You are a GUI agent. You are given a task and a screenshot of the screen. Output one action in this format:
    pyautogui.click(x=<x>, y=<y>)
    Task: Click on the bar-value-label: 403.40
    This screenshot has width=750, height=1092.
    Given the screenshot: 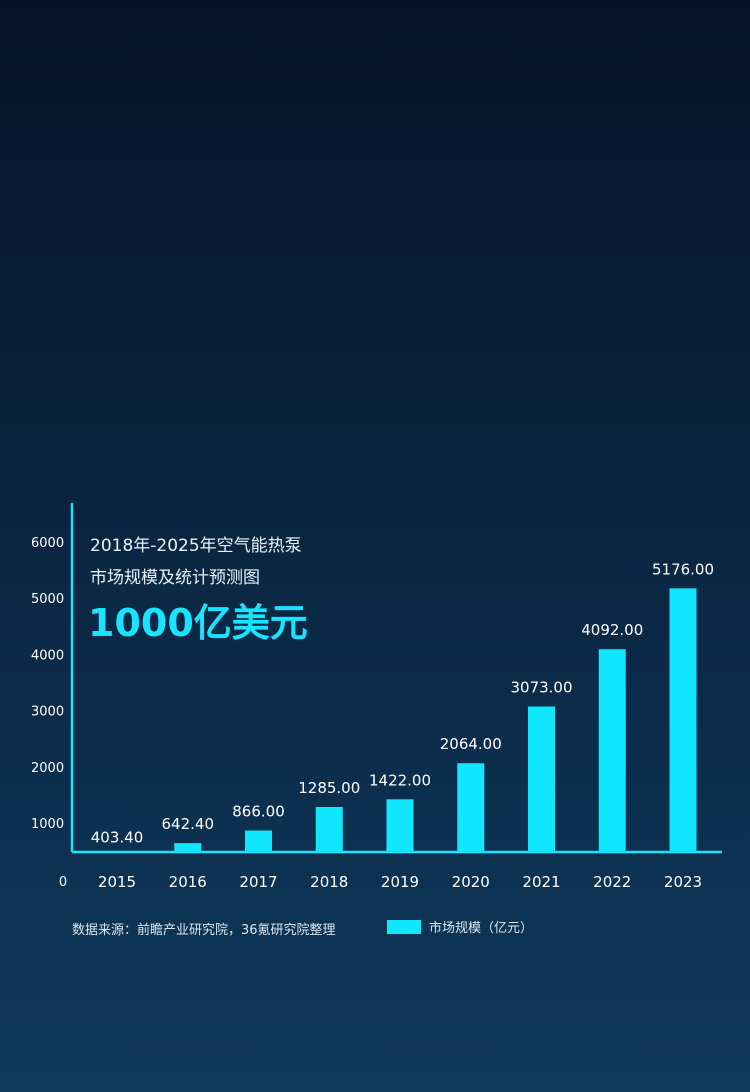 What is the action you would take?
    pyautogui.click(x=117, y=838)
    